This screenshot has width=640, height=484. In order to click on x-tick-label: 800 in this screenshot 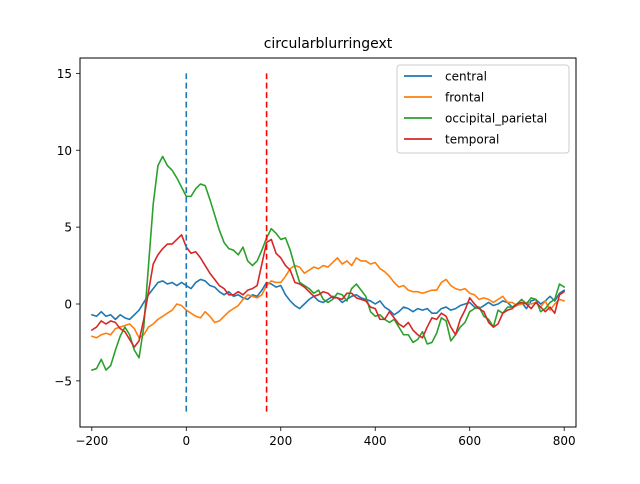, I will do `click(564, 441)`.